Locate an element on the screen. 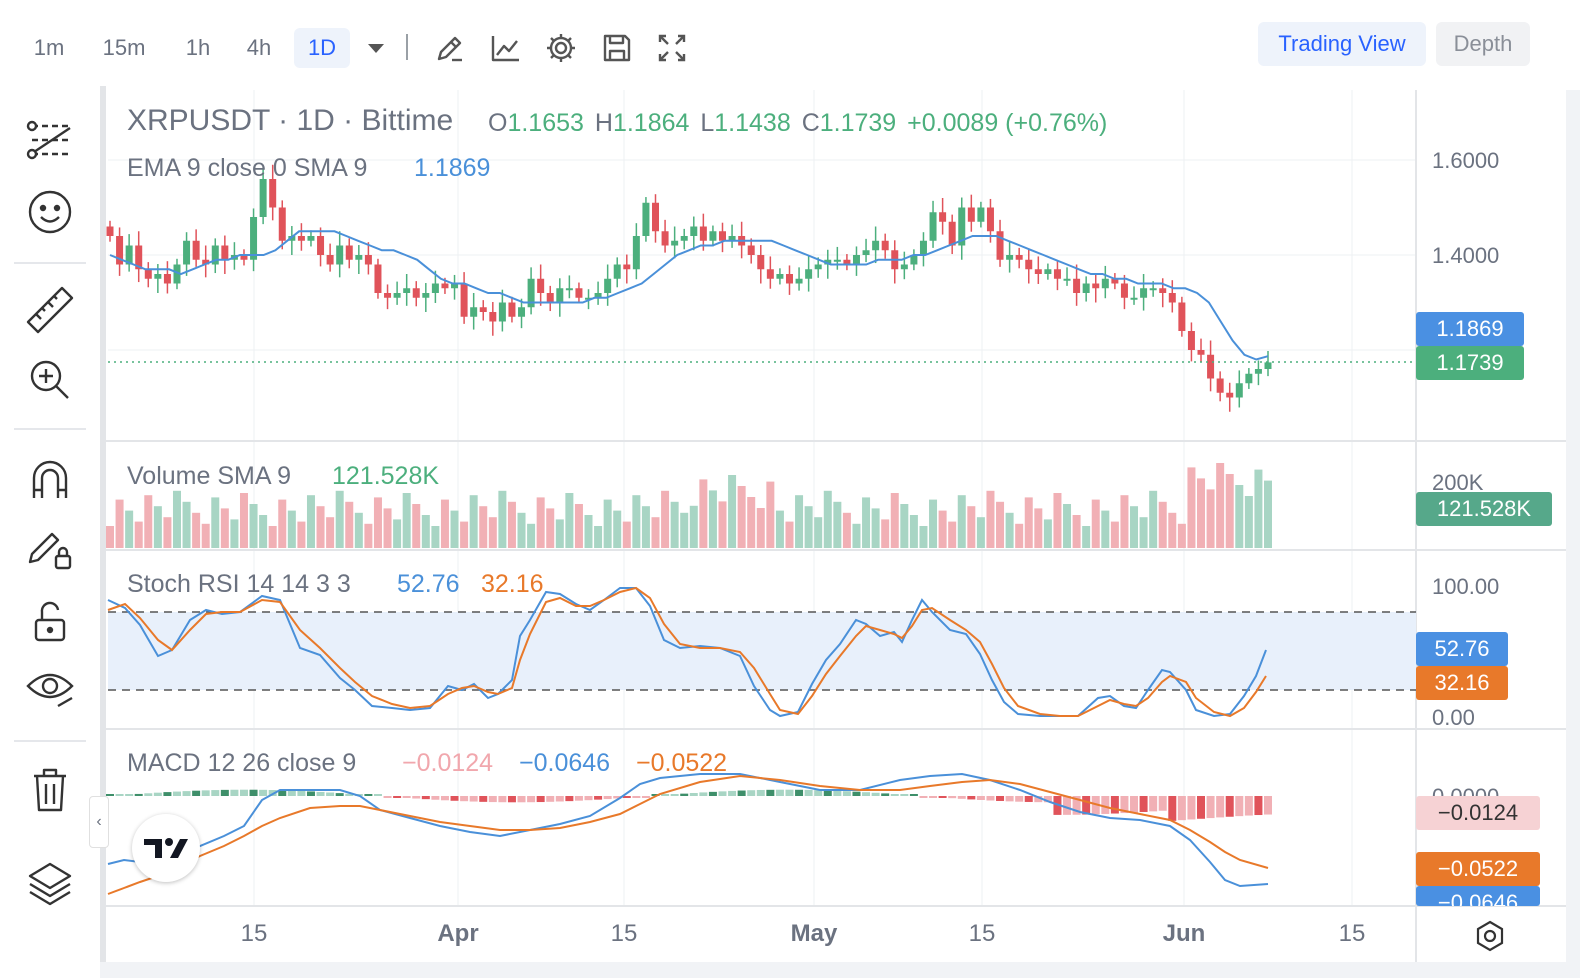  high-value: 1.1864 is located at coordinates (651, 123).